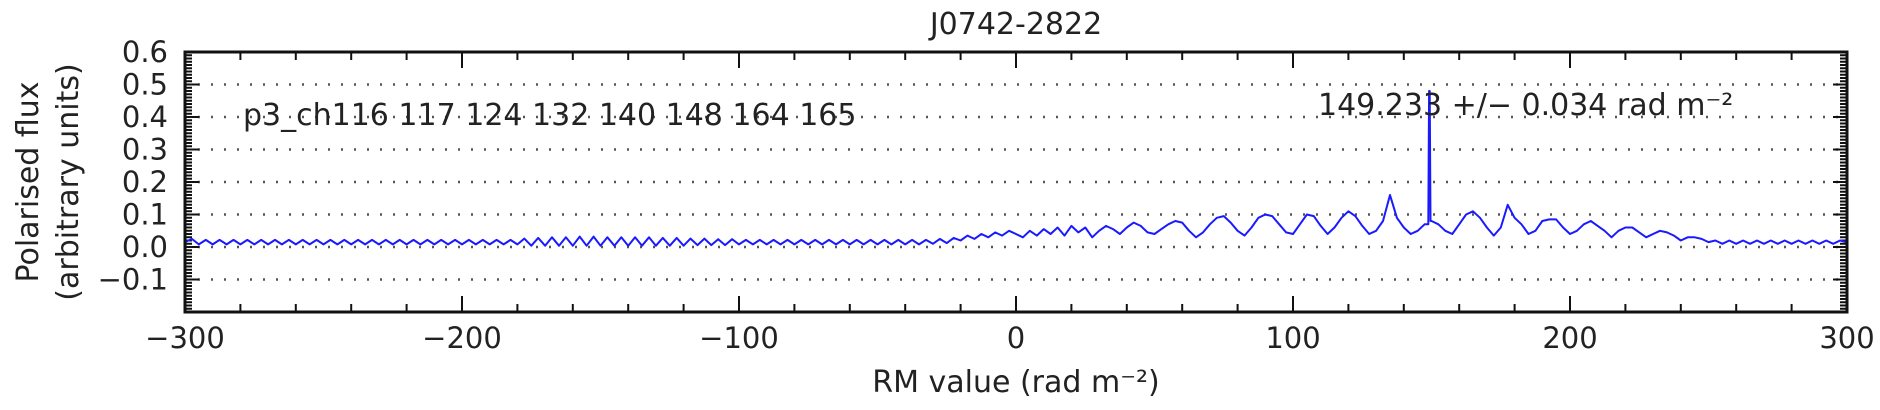 The height and width of the screenshot is (410, 1880). Describe the element at coordinates (1016, 382) in the screenshot. I see `x-axis-label: RM value (rad m⁻²)` at that location.